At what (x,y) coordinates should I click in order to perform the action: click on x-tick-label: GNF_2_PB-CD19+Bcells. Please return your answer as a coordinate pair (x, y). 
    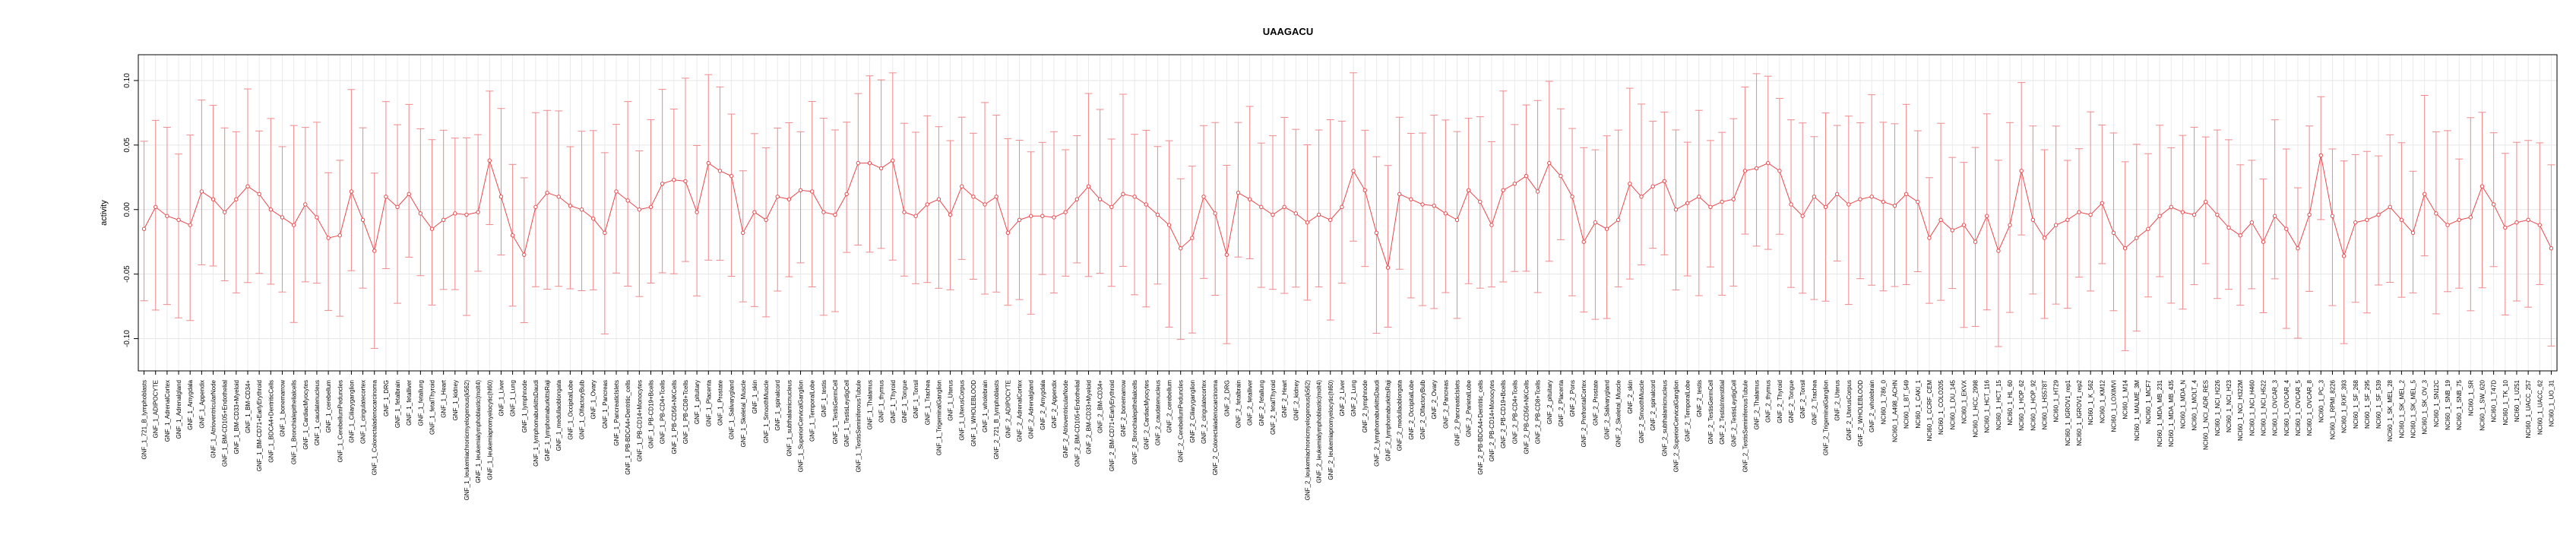
    Looking at the image, I should click on (1503, 414).